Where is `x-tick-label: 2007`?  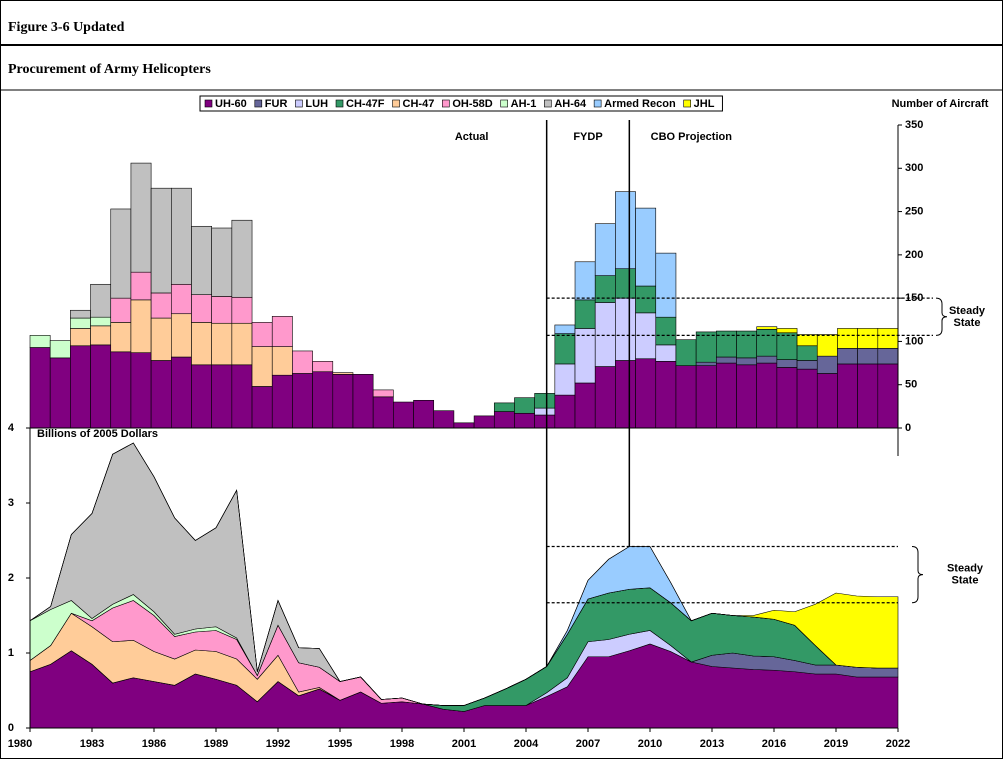
x-tick-label: 2007 is located at coordinates (588, 744).